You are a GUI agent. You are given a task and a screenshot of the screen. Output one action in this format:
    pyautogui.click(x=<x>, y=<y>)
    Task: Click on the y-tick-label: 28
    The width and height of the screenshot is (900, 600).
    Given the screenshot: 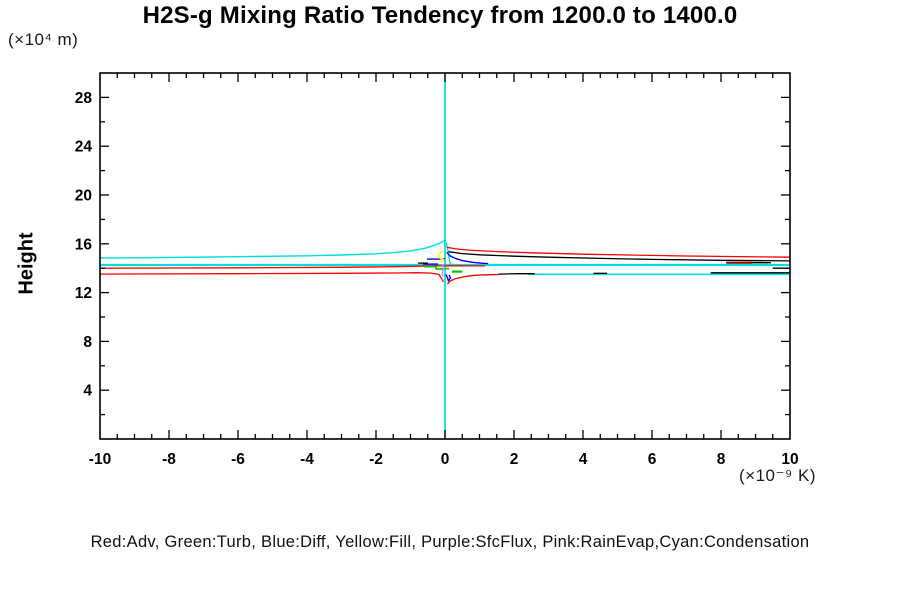 What is the action you would take?
    pyautogui.click(x=84, y=98)
    